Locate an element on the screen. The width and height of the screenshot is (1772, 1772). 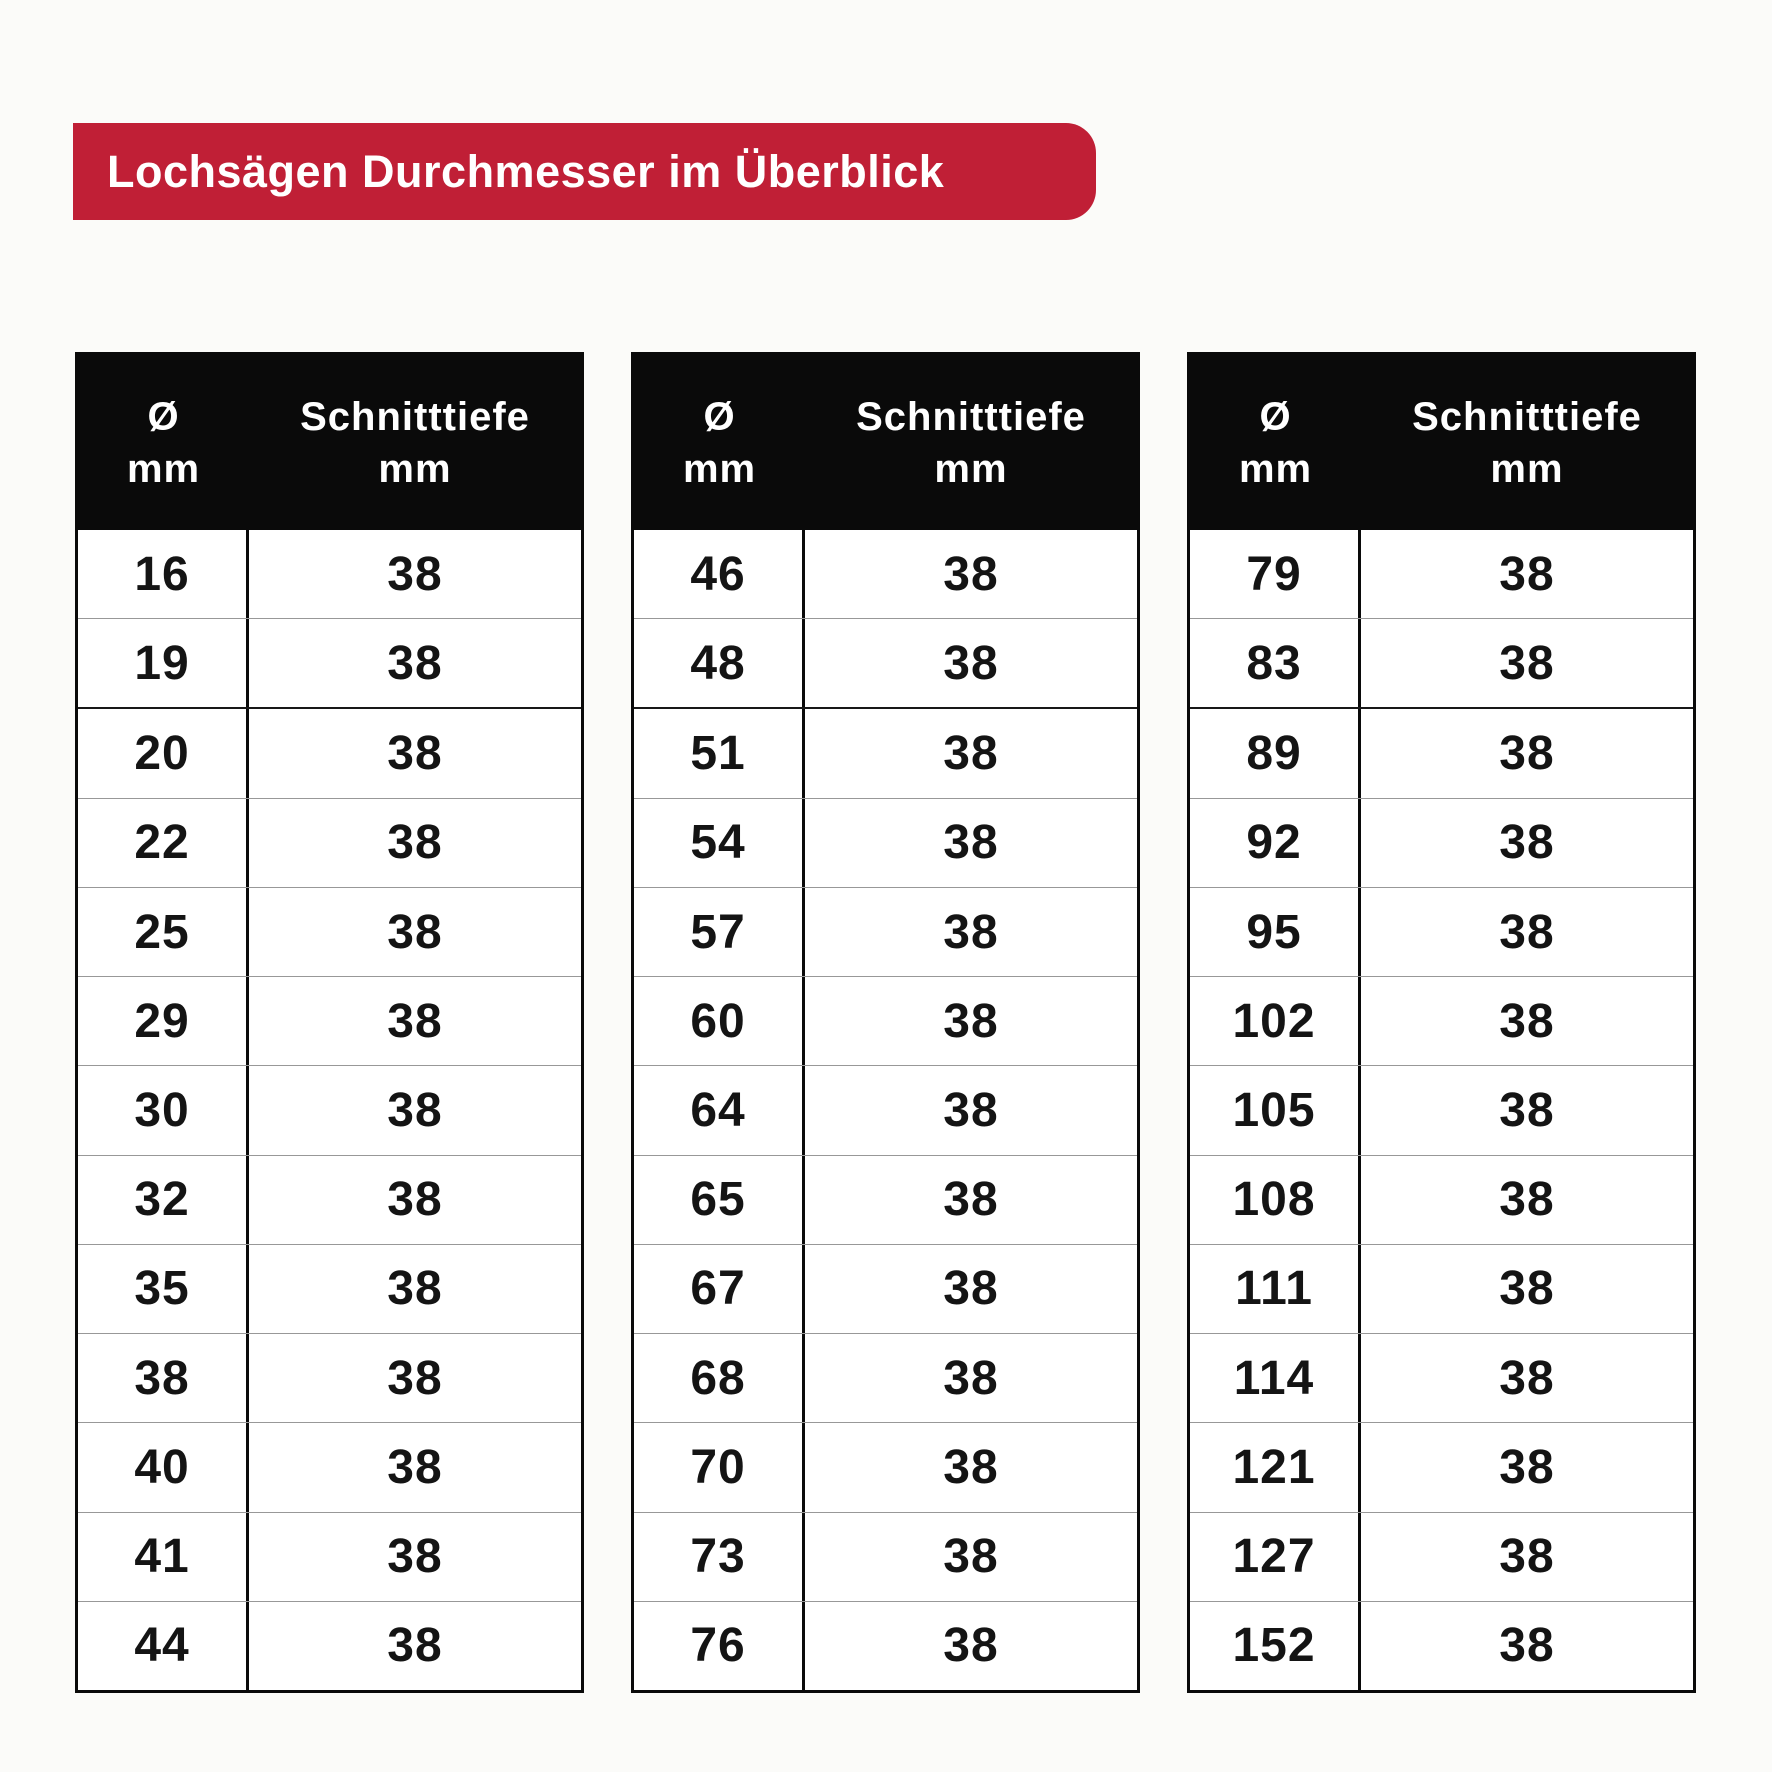
table-row: 30 38 is located at coordinates (329, 1110).